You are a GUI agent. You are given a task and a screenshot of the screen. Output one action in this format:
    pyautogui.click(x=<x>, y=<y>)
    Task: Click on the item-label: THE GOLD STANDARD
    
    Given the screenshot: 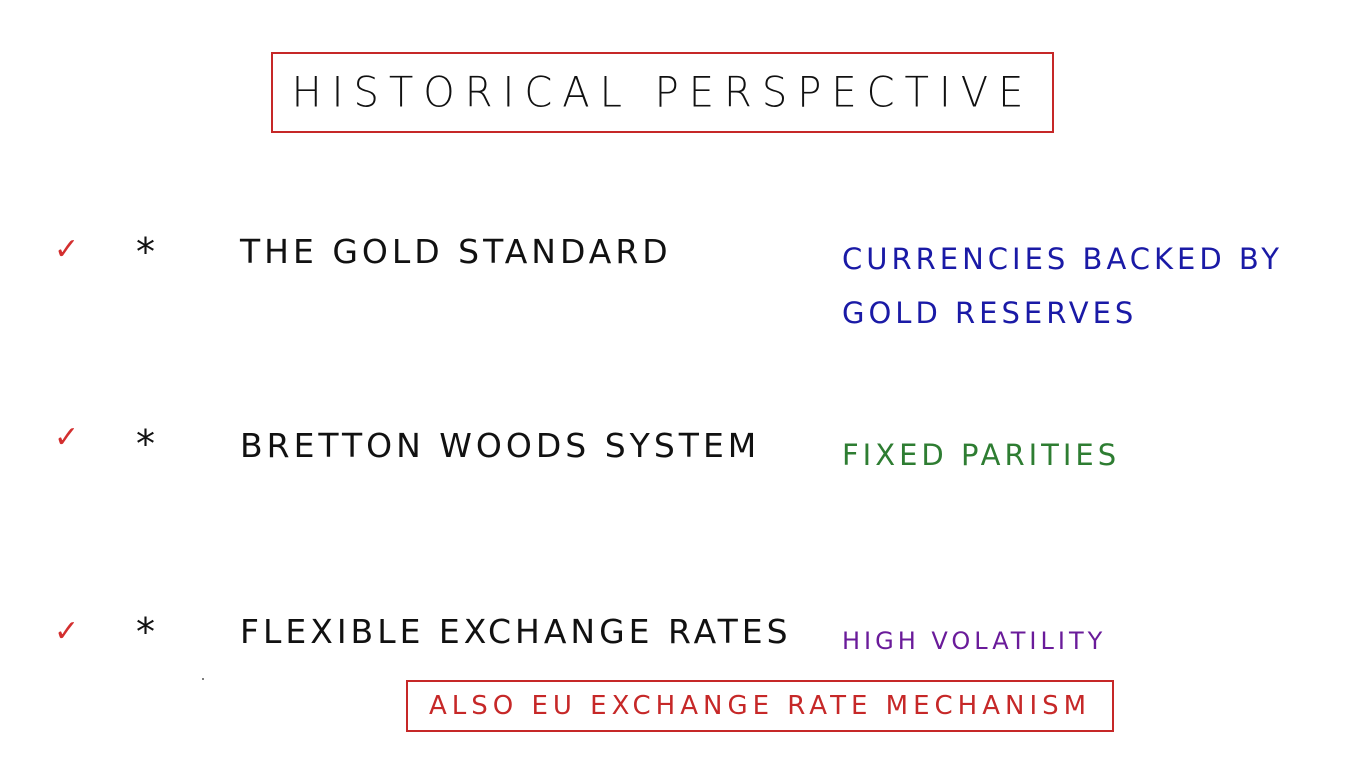 What is the action you would take?
    pyautogui.click(x=456, y=251)
    